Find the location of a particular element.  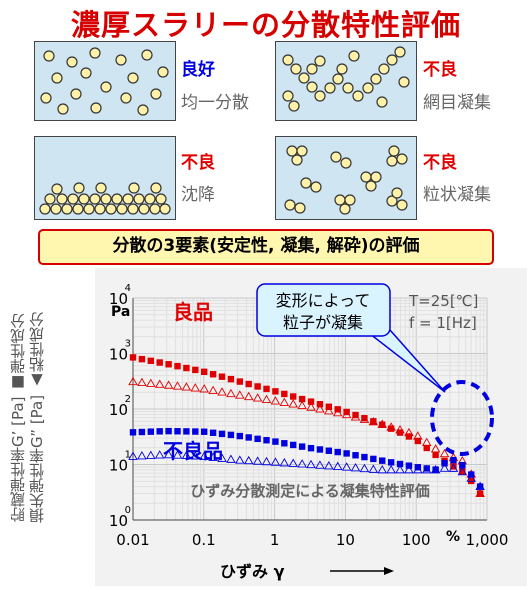

particles-granular is located at coordinates (346, 180).